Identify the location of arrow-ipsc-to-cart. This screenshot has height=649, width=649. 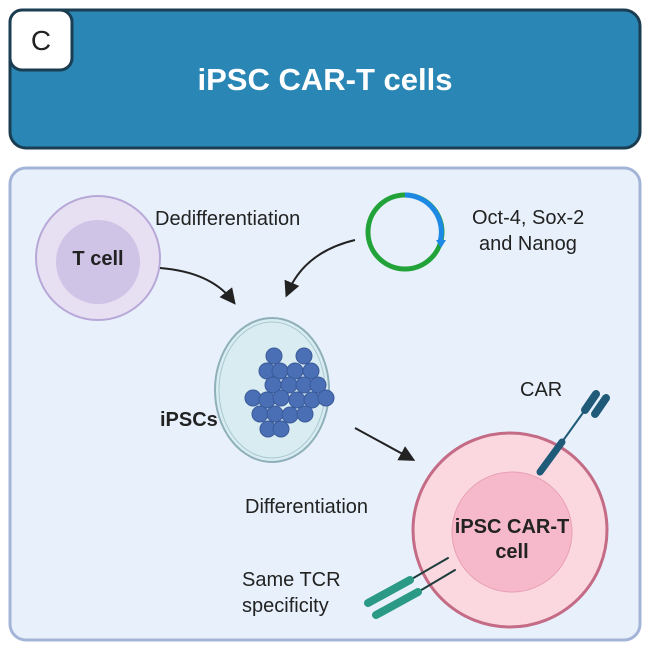
(385, 444).